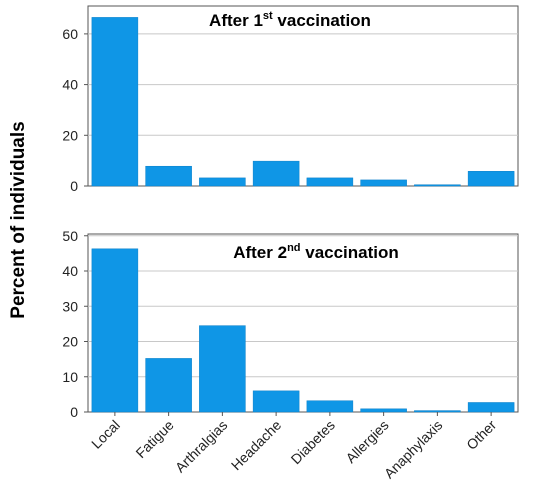  Describe the element at coordinates (316, 252) in the screenshot. I see `panel-title: After 2nd vaccination` at that location.